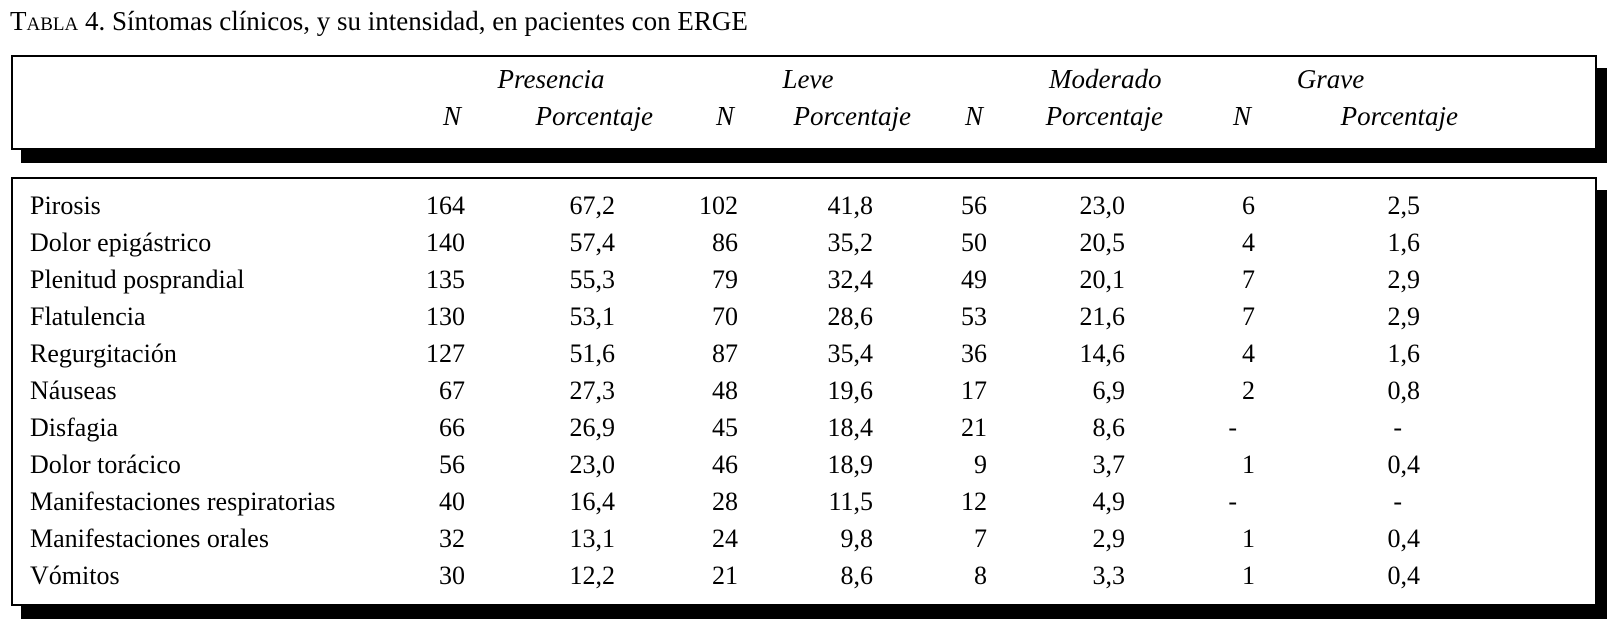 Image resolution: width=1620 pixels, height=628 pixels. What do you see at coordinates (121, 242) in the screenshot?
I see `row-label: Dolor epigástrico` at bounding box center [121, 242].